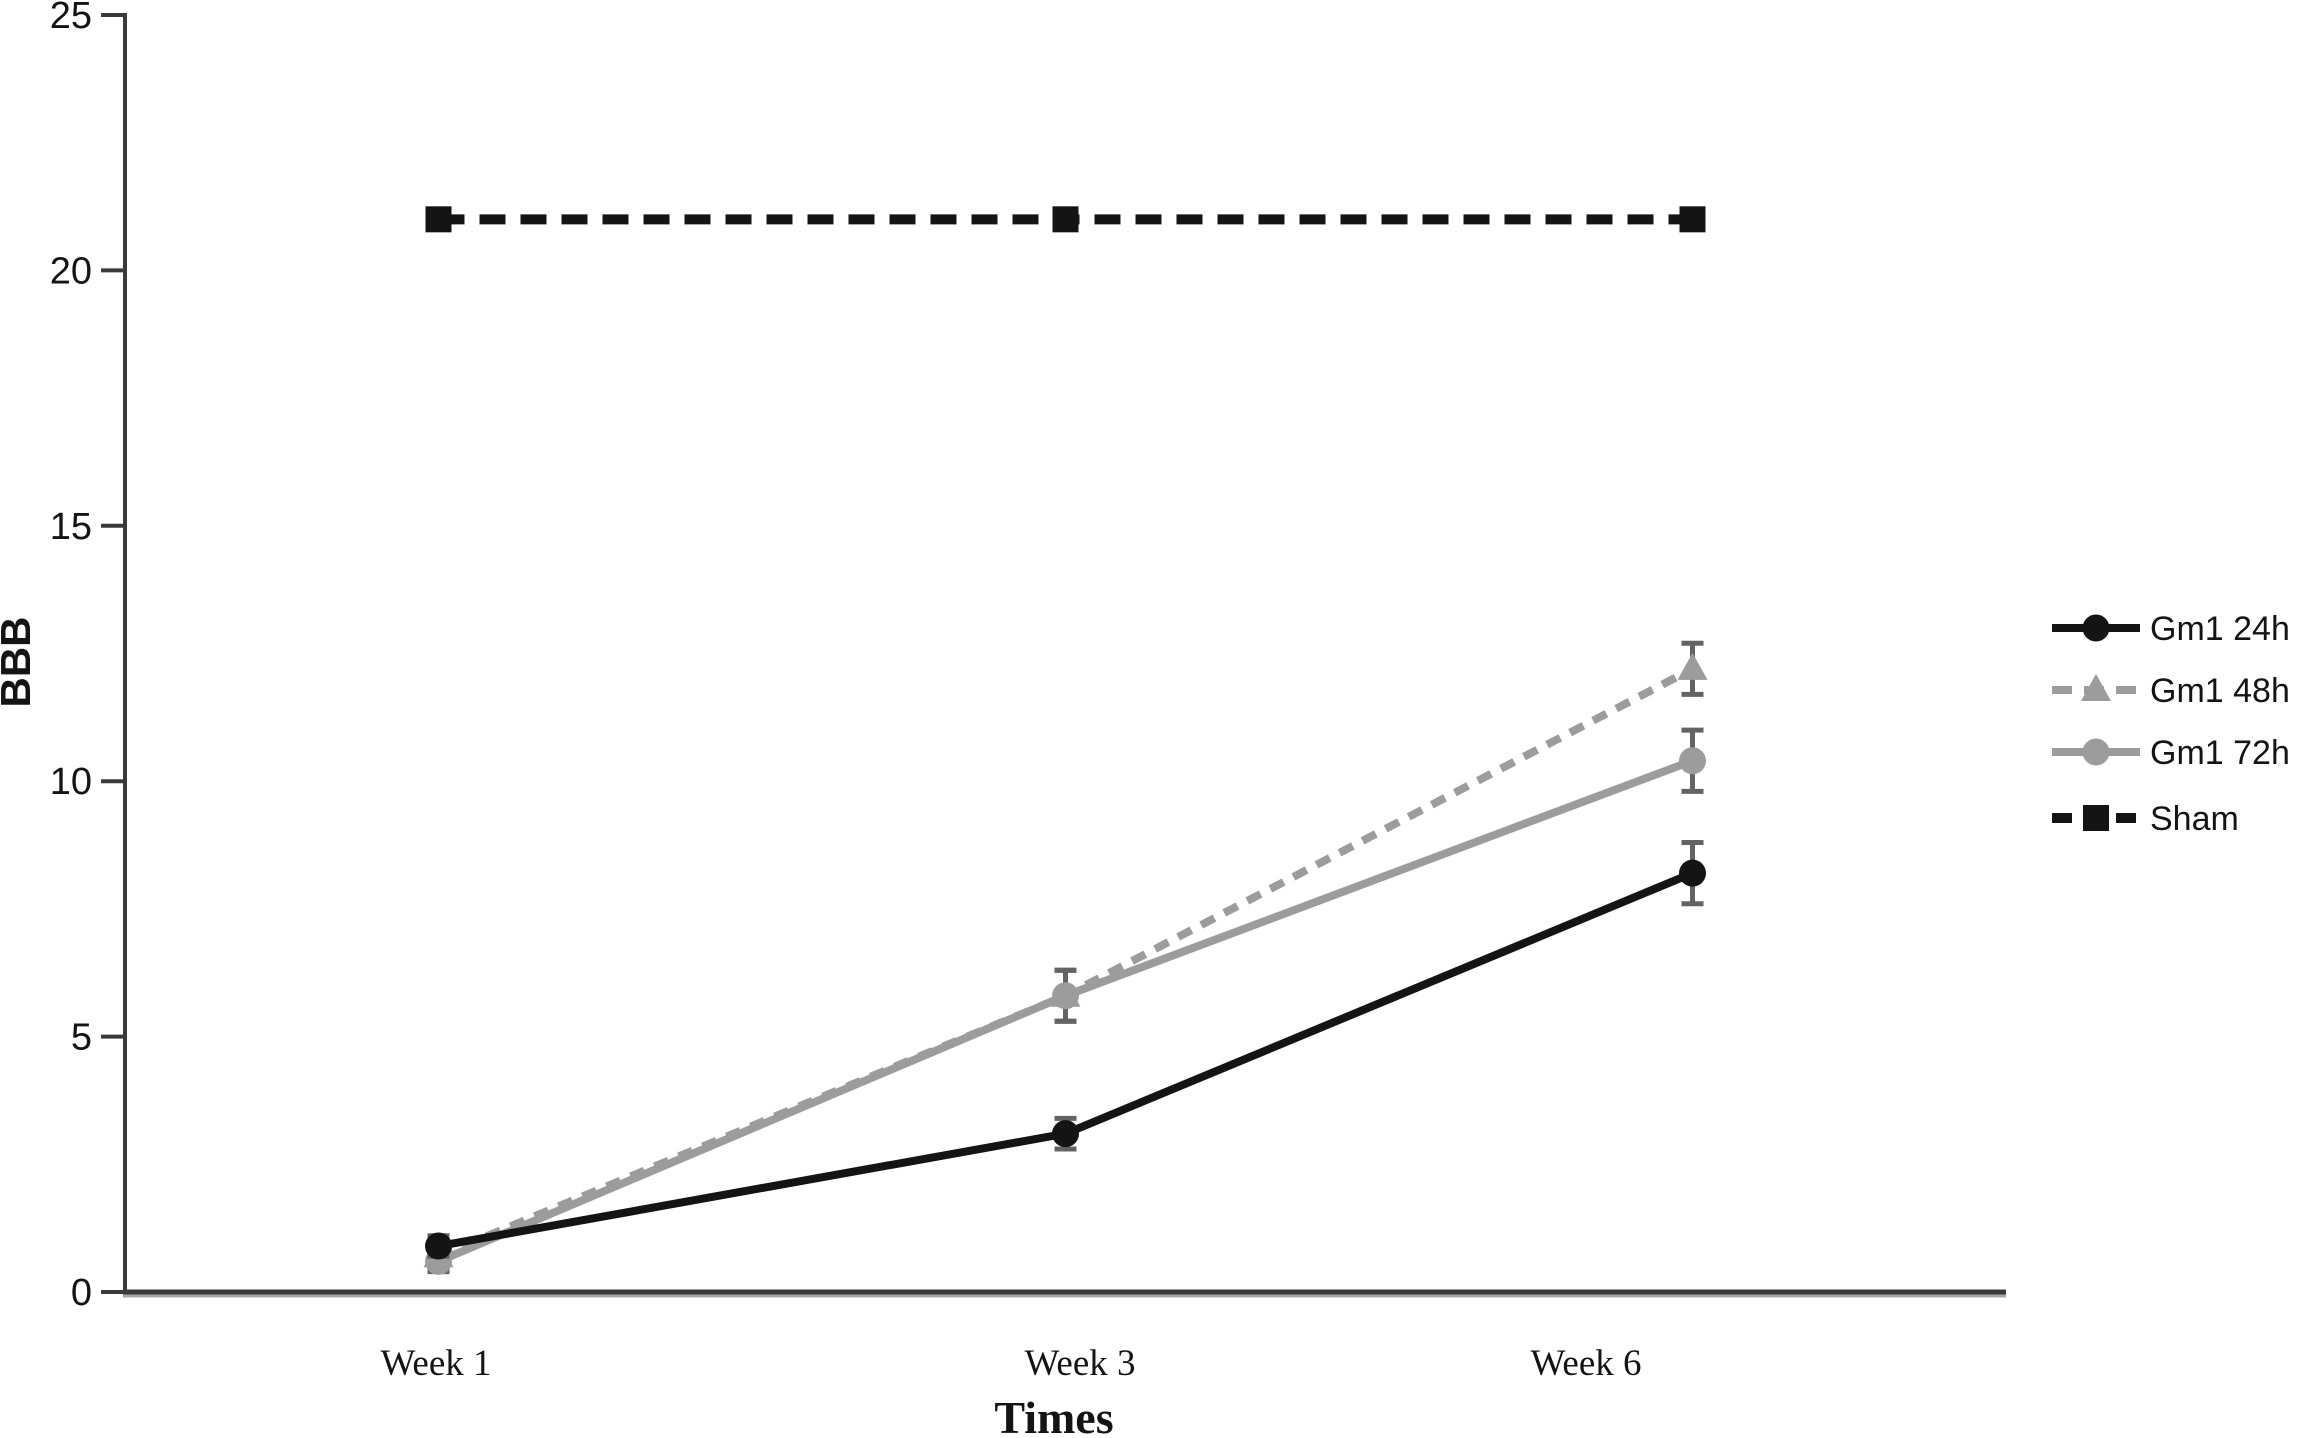  What do you see at coordinates (71, 527) in the screenshot?
I see `y-tick-label: 15` at bounding box center [71, 527].